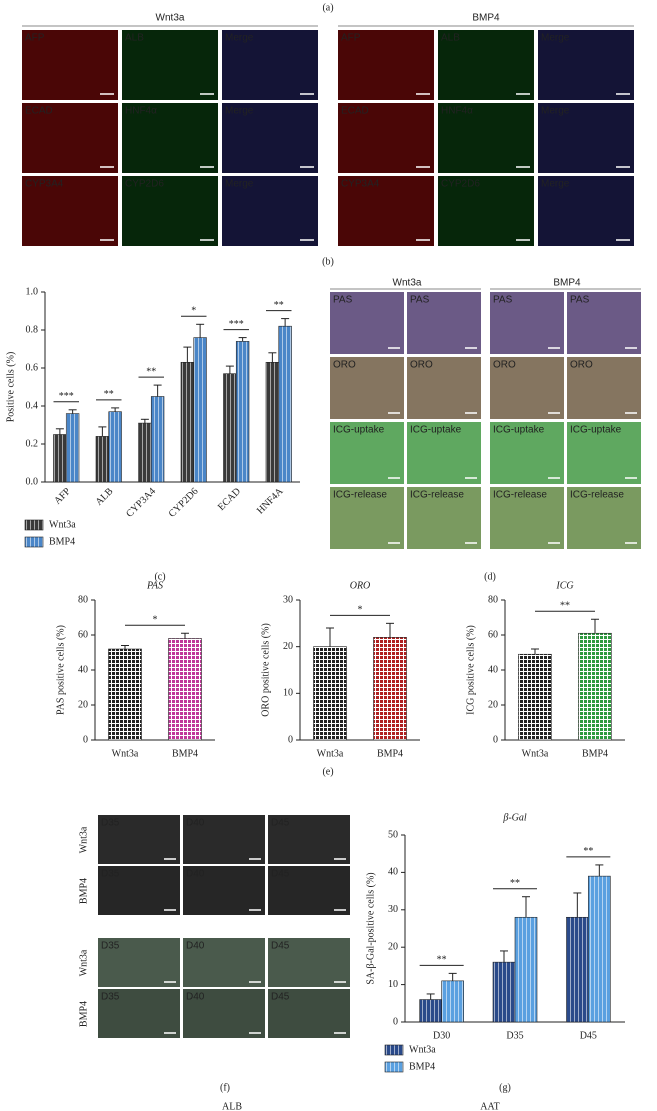 This screenshot has width=657, height=1111. What do you see at coordinates (229, 499) in the screenshot?
I see `x-tick-label: ECAD` at bounding box center [229, 499].